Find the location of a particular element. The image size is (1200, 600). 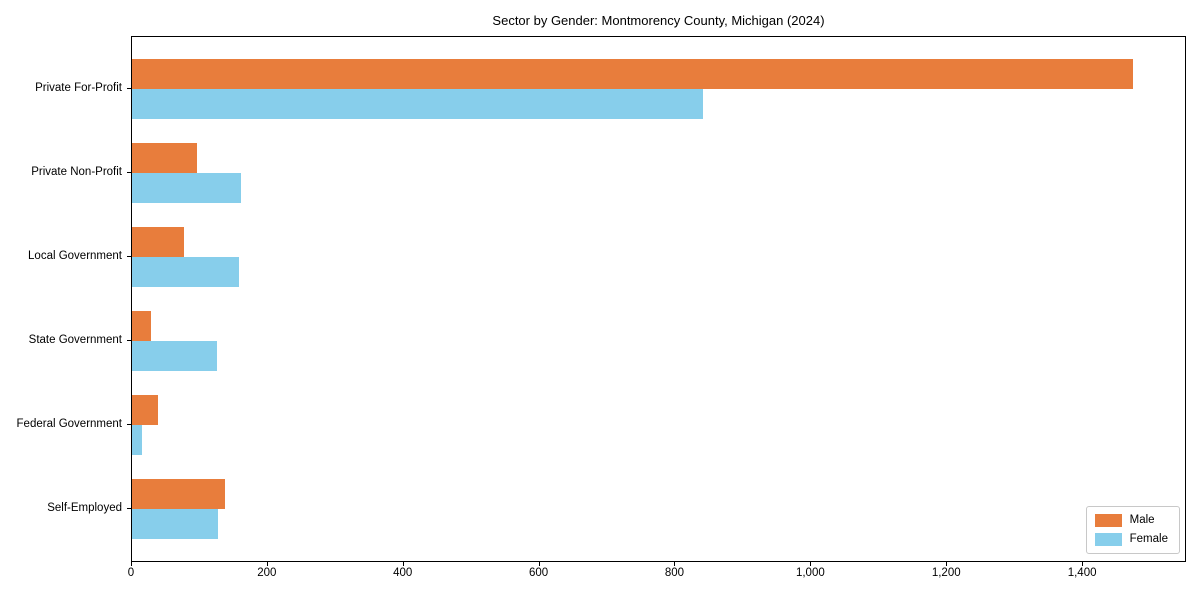

male-bar-private-for-profit is located at coordinates (632, 74).